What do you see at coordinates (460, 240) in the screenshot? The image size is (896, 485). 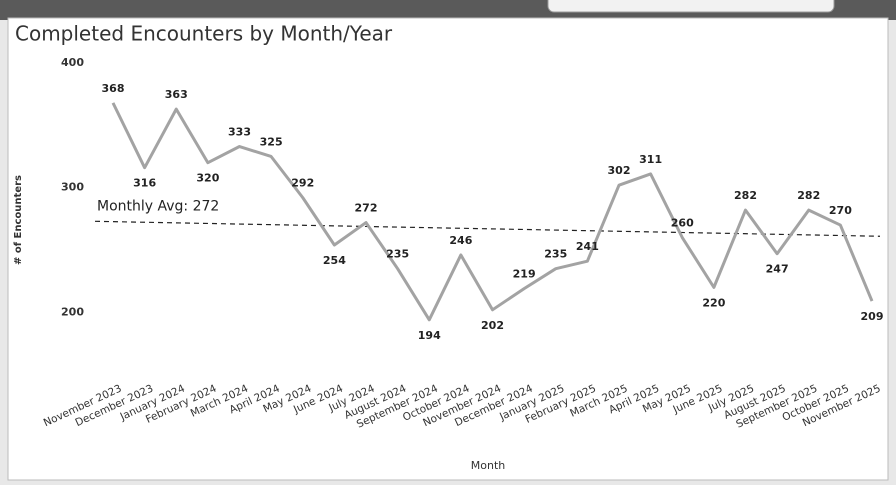 I see `data-label: 246` at bounding box center [460, 240].